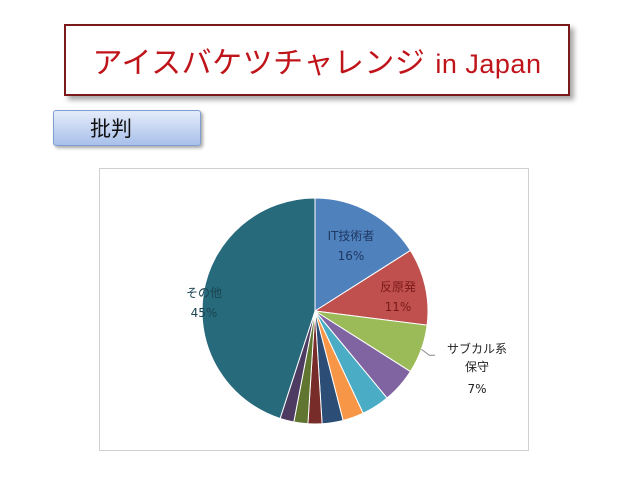  I want to click on slice-label-10: その他, so click(204, 293).